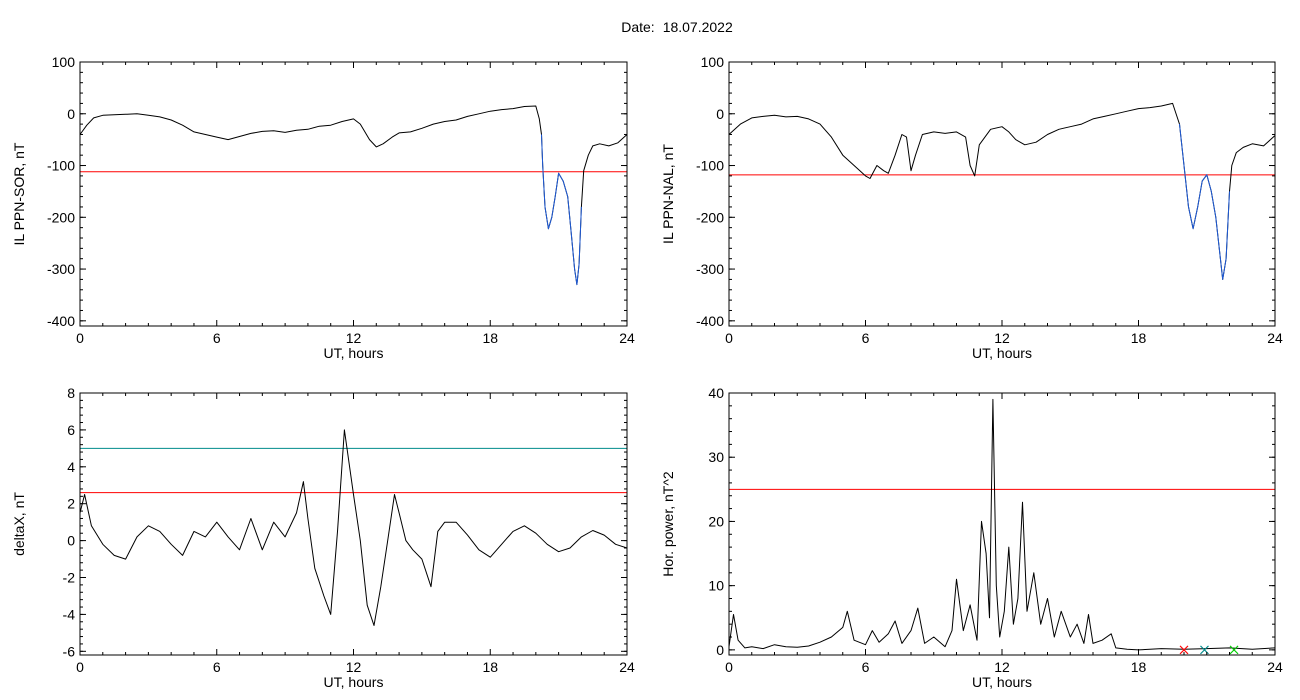 The width and height of the screenshot is (1300, 700). Describe the element at coordinates (69, 614) in the screenshot. I see `y-tick-label: -4` at that location.